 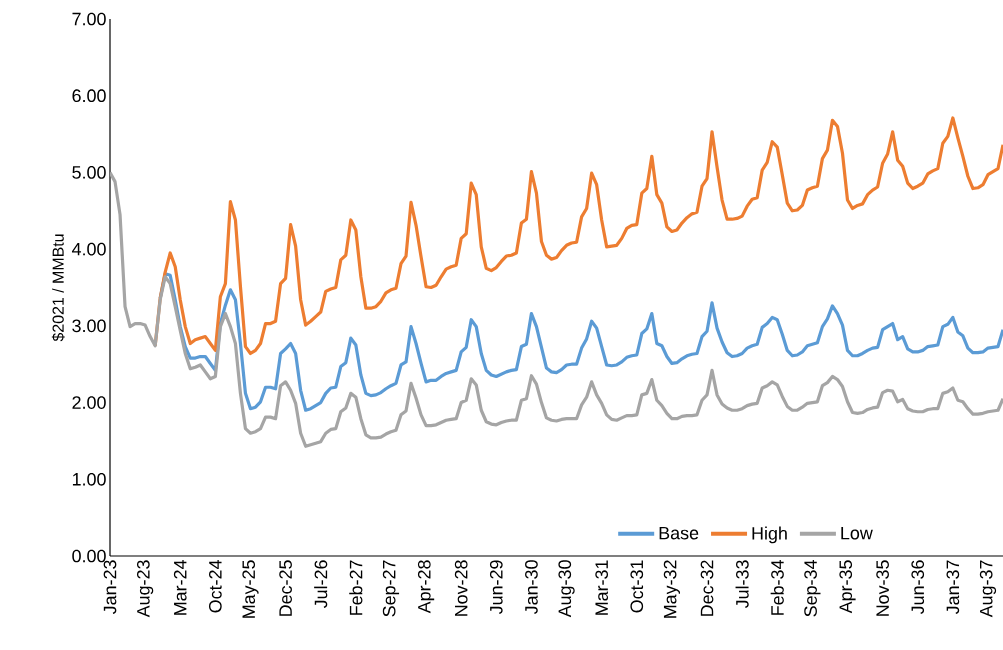 What do you see at coordinates (89, 402) in the screenshot?
I see `y-tick-label: 2.00` at bounding box center [89, 402].